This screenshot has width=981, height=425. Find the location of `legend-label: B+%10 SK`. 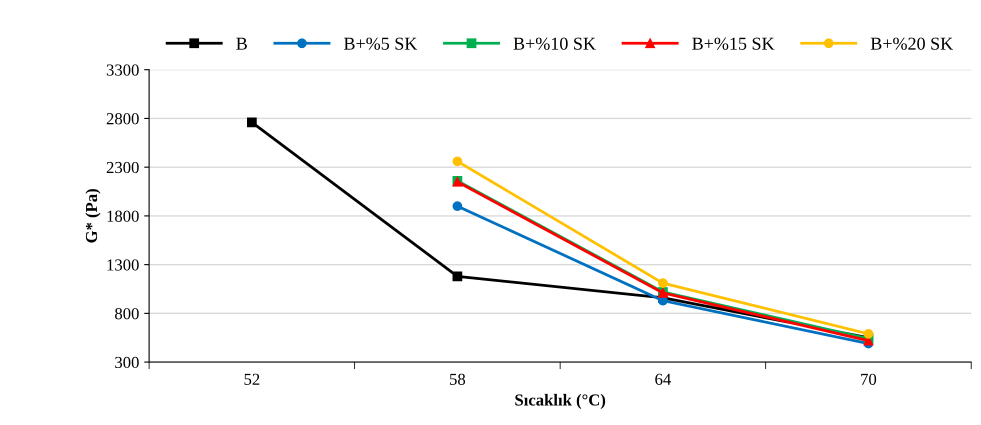

legend-label: B+%10 SK is located at coordinates (555, 44).